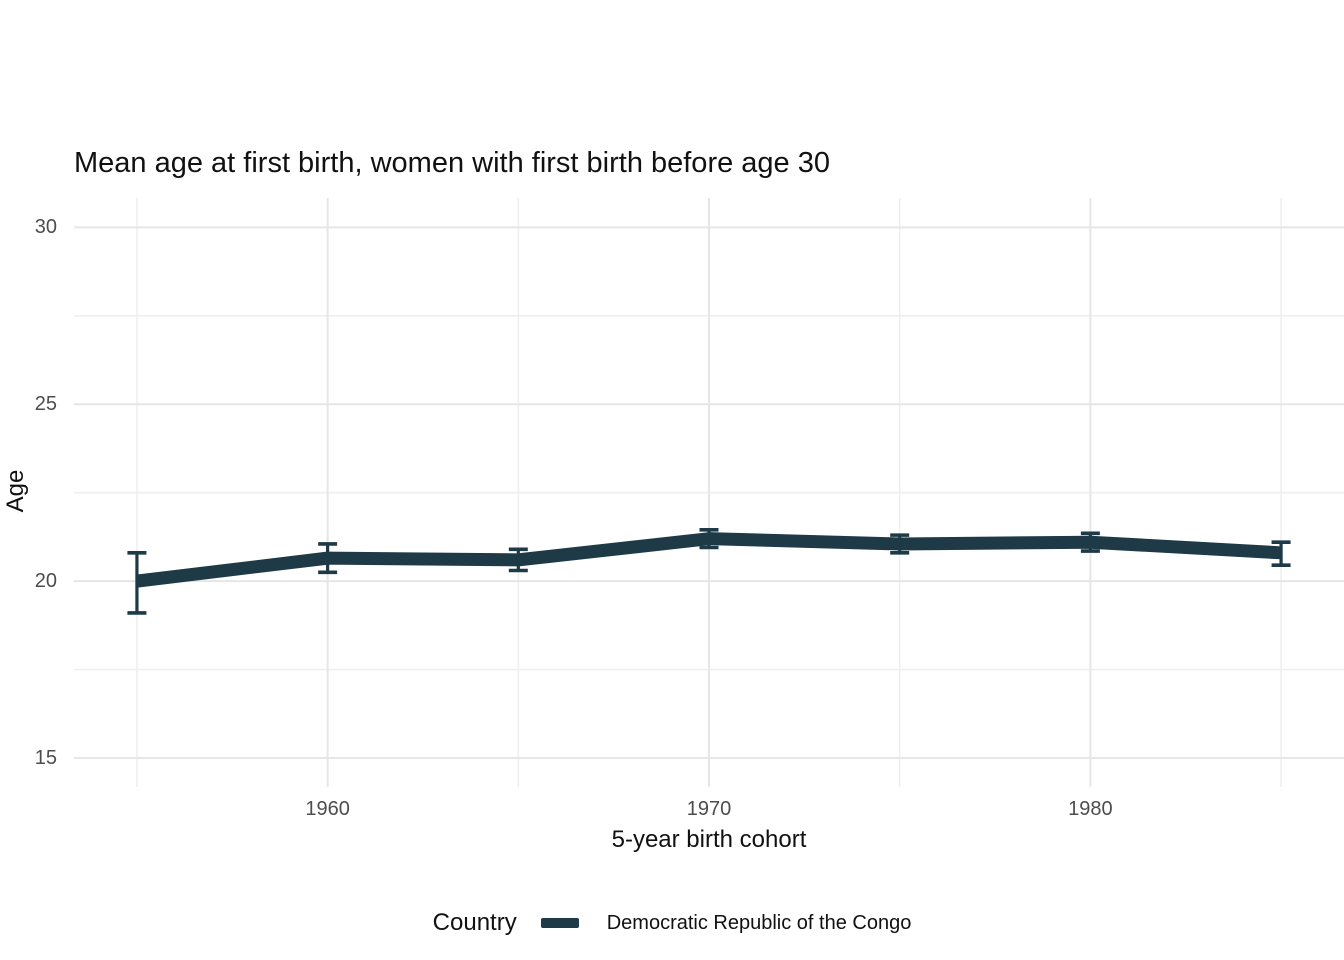  I want to click on y-tick-label: 20, so click(45, 581).